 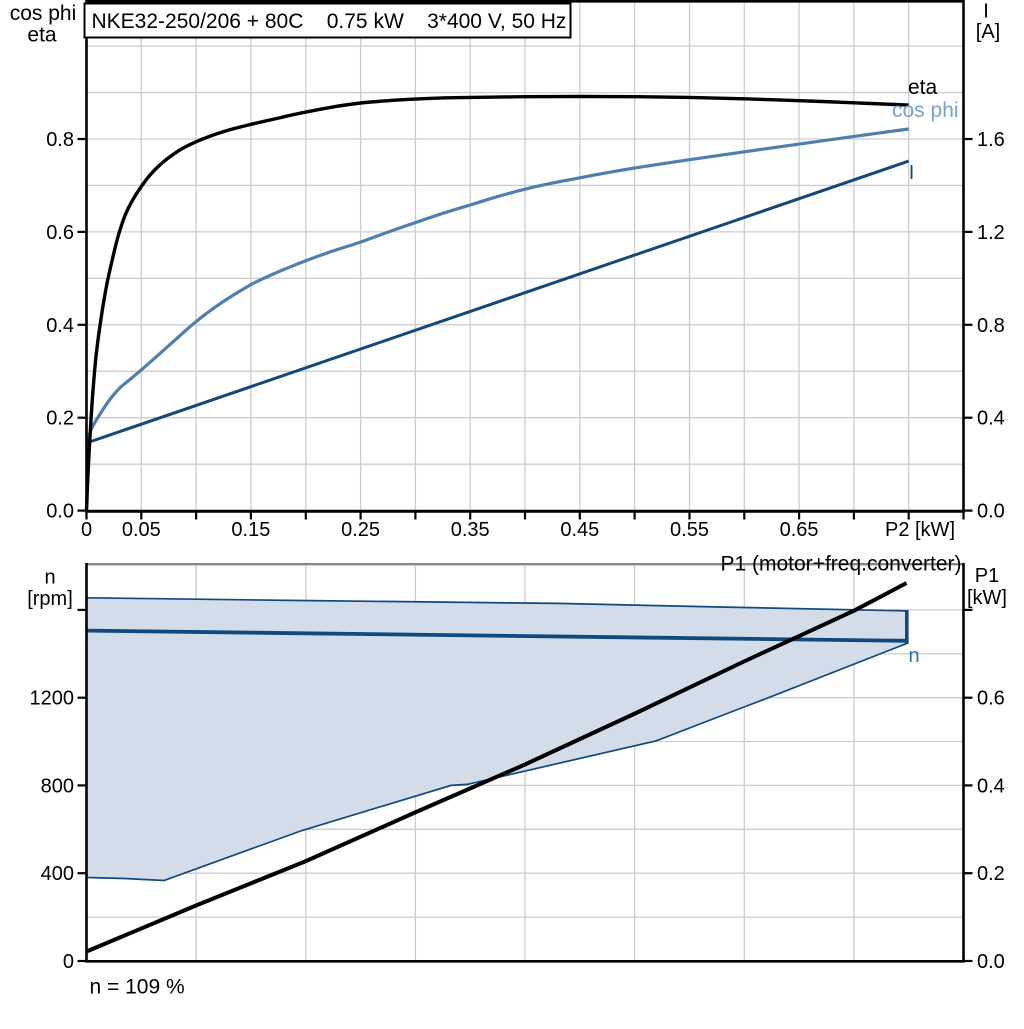 What do you see at coordinates (141, 530) in the screenshot?
I see `svg-text: 0.05` at bounding box center [141, 530].